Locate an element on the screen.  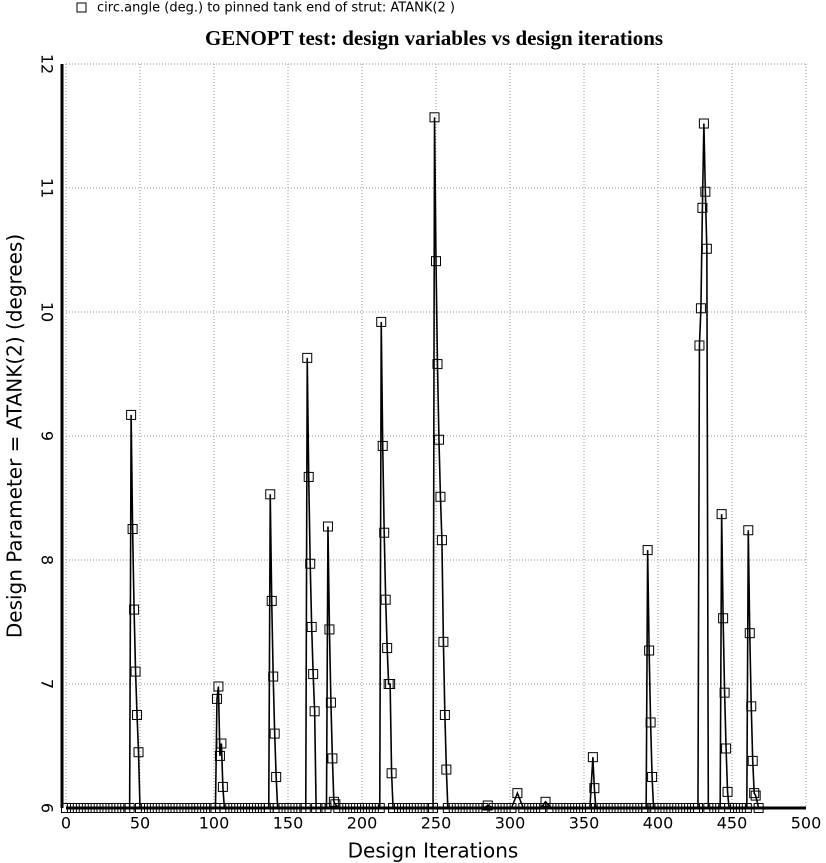
y-tick-label: 9 is located at coordinates (47, 436).